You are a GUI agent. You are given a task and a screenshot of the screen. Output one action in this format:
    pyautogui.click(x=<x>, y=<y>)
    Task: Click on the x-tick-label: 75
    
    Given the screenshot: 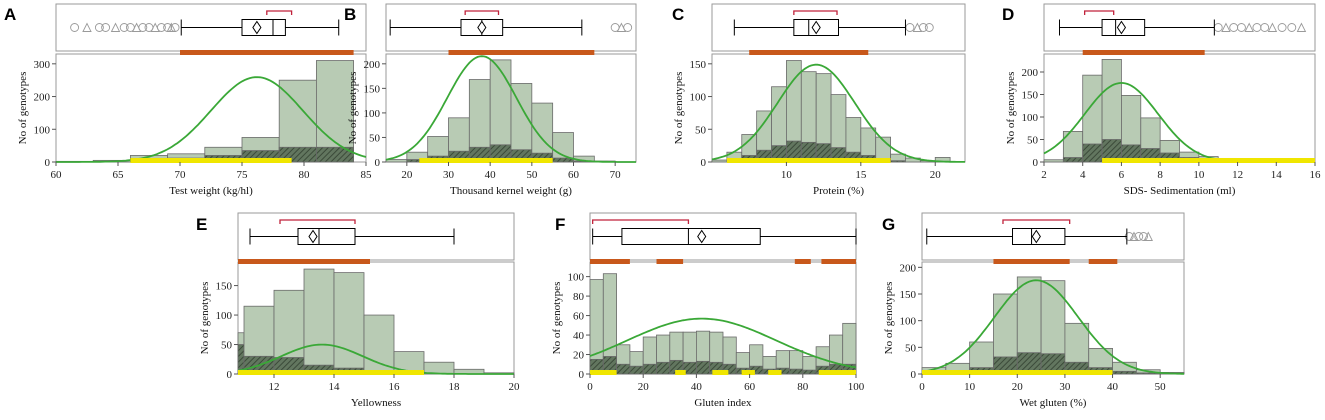 What is the action you would take?
    pyautogui.click(x=243, y=175)
    